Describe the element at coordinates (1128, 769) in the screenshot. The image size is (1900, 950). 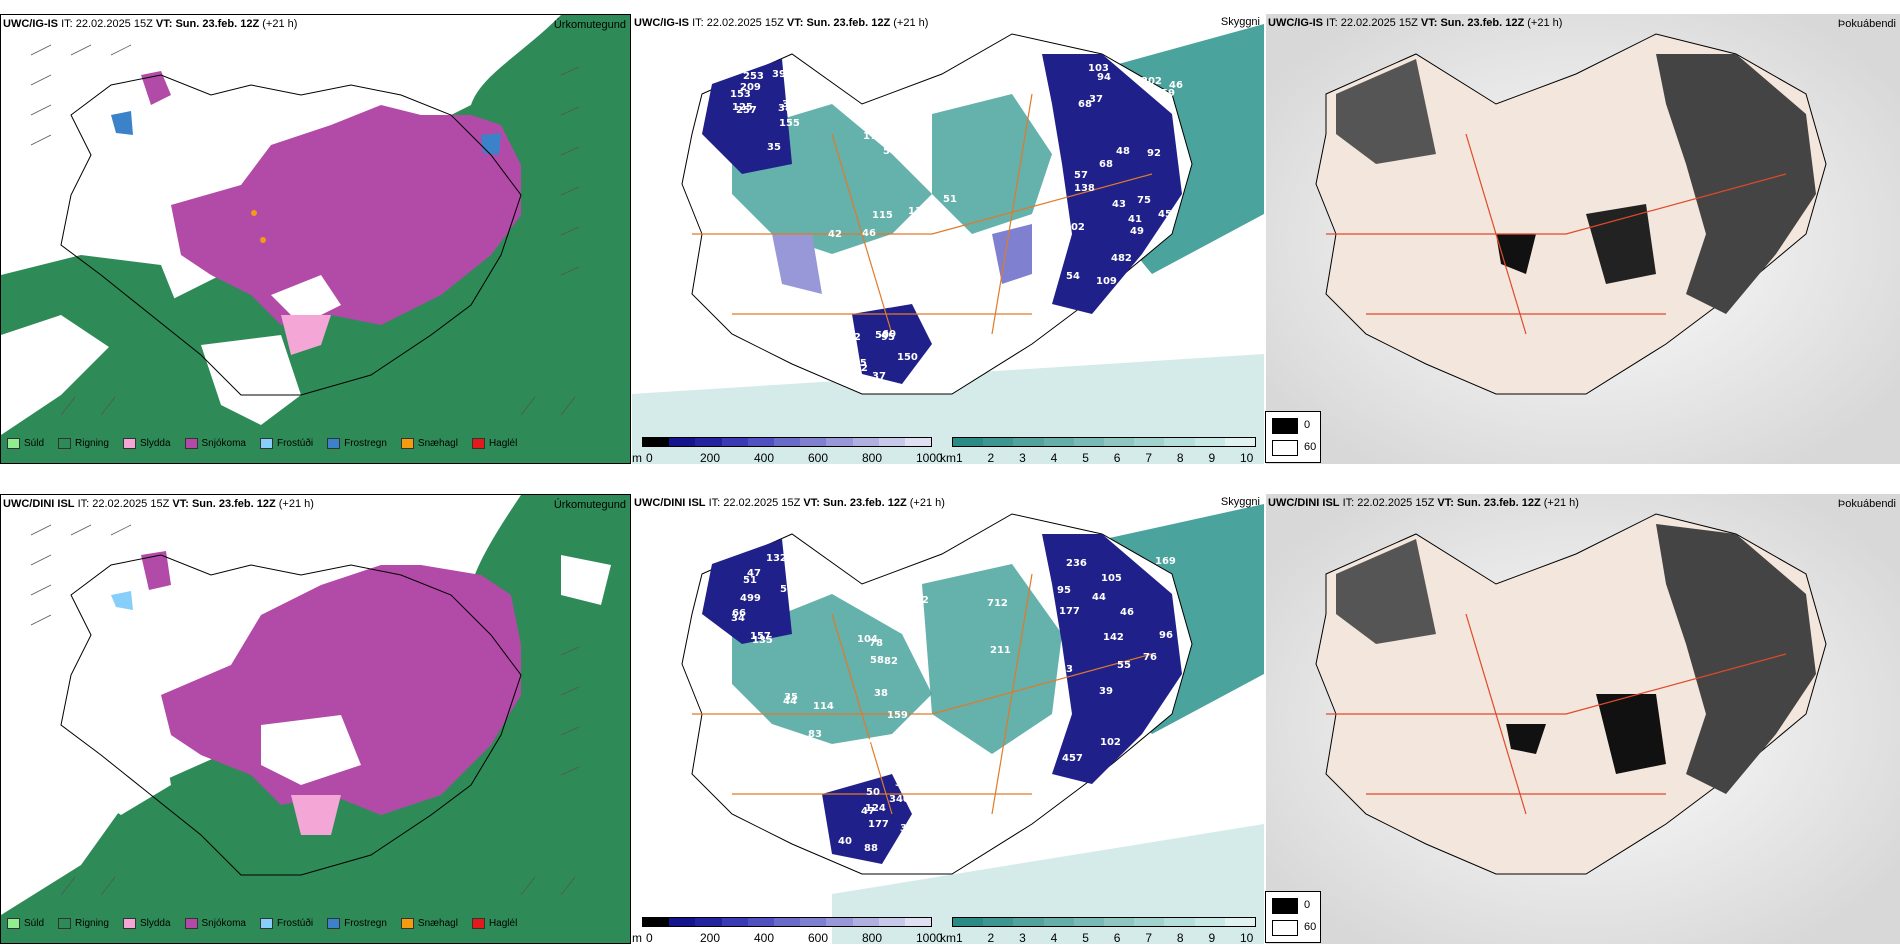
I see `visibility-value: 167` at that location.